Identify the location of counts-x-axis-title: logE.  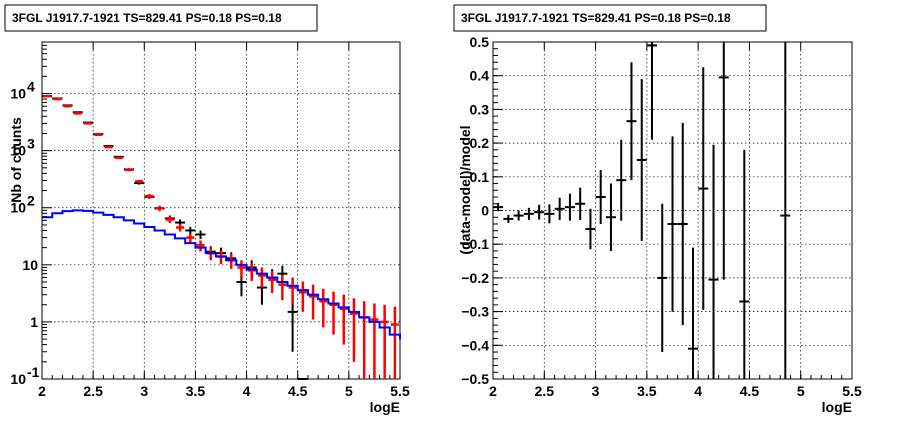
(385, 407).